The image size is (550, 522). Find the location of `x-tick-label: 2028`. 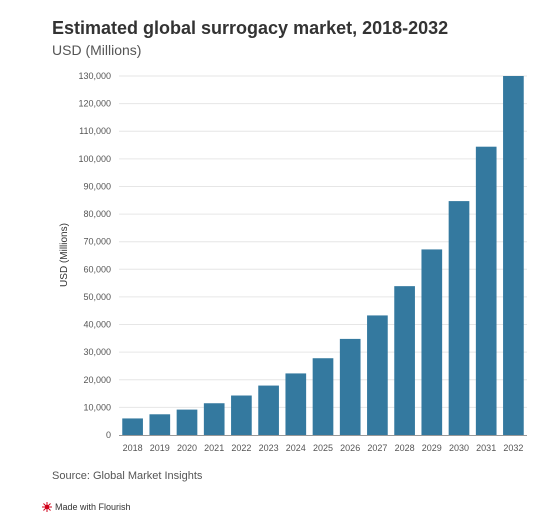

x-tick-label: 2028 is located at coordinates (405, 448).